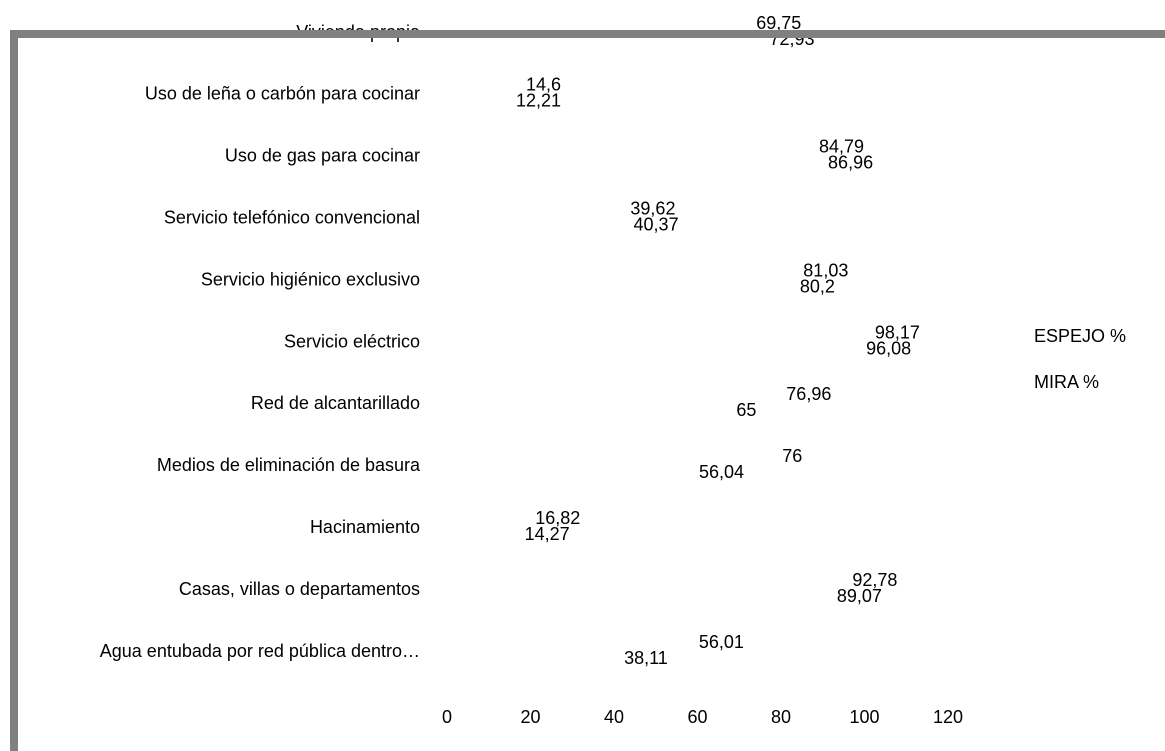 The width and height of the screenshot is (1165, 751). What do you see at coordinates (888, 348) in the screenshot?
I see `data-label: 96,08` at bounding box center [888, 348].